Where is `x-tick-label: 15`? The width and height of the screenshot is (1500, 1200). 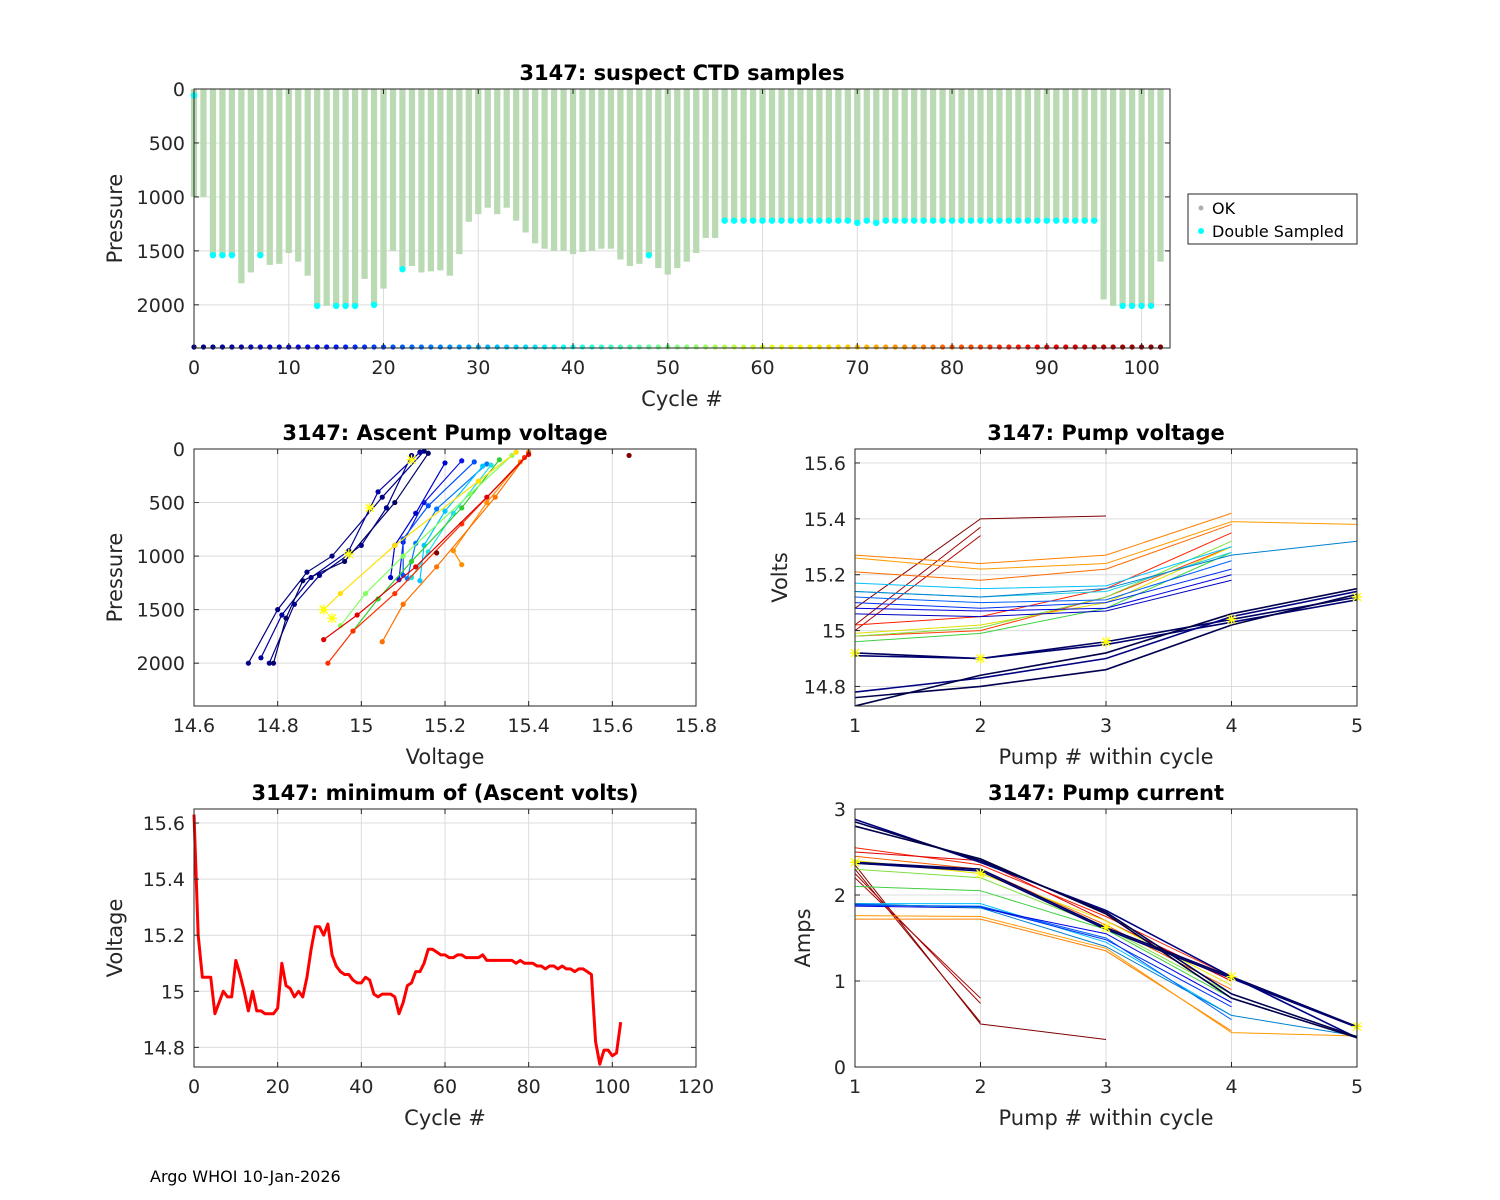 x-tick-label: 15 is located at coordinates (361, 726).